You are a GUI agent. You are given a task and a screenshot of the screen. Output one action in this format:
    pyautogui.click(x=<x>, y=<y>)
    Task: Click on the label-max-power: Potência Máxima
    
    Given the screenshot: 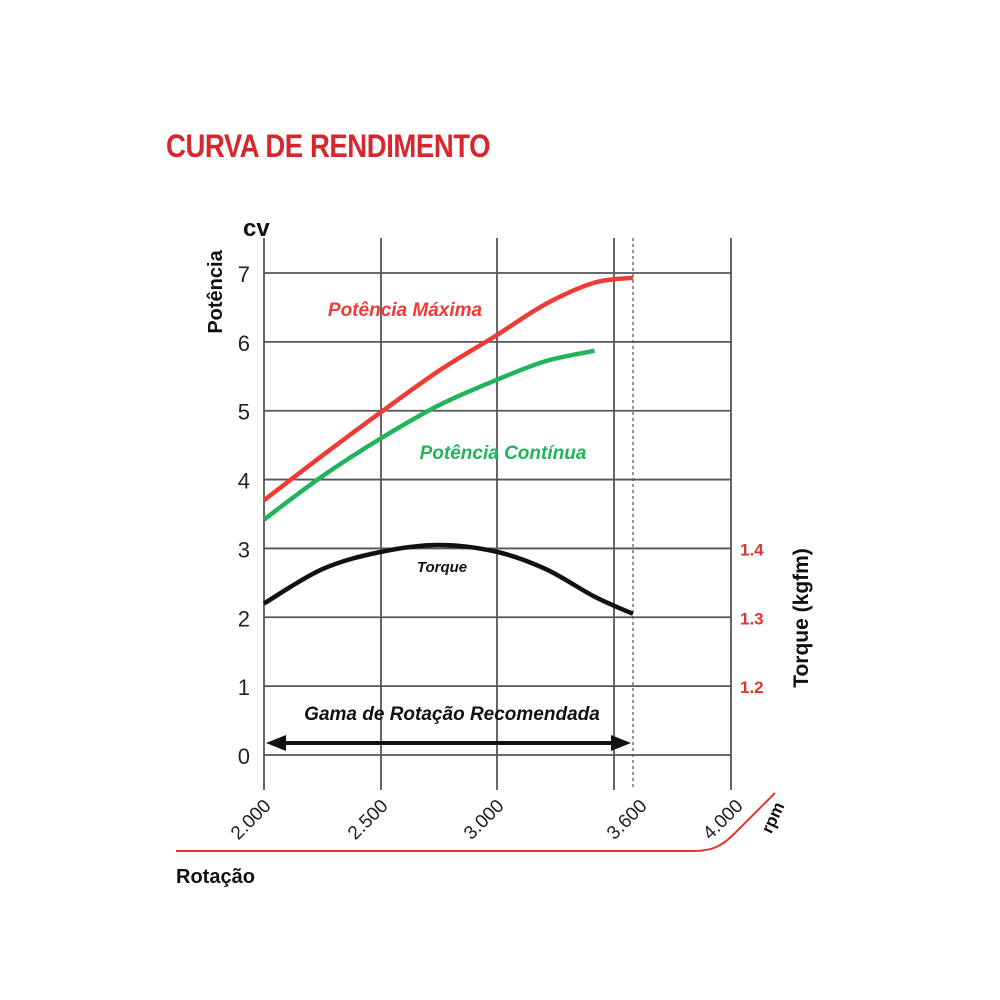 What is the action you would take?
    pyautogui.click(x=405, y=310)
    